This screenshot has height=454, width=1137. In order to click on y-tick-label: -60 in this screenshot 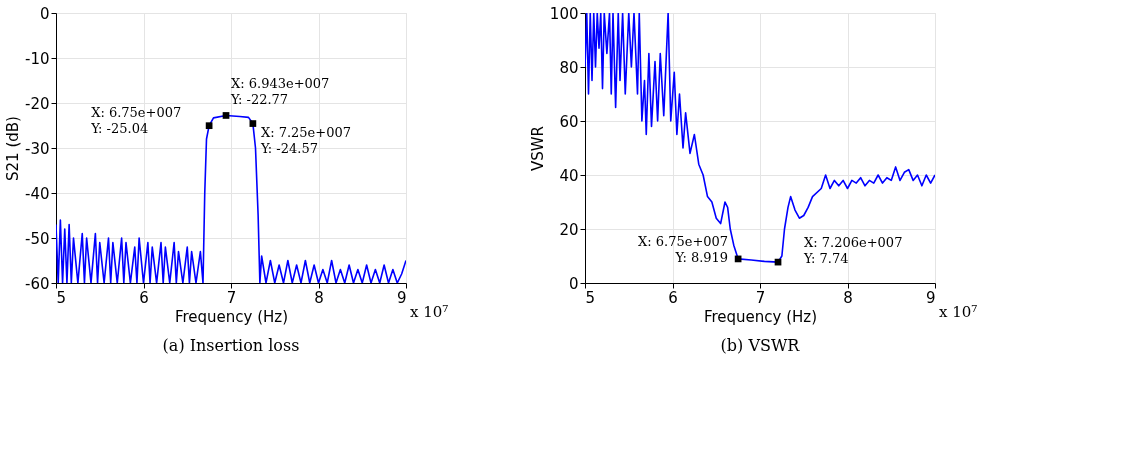, I will do `click(37, 283)`.